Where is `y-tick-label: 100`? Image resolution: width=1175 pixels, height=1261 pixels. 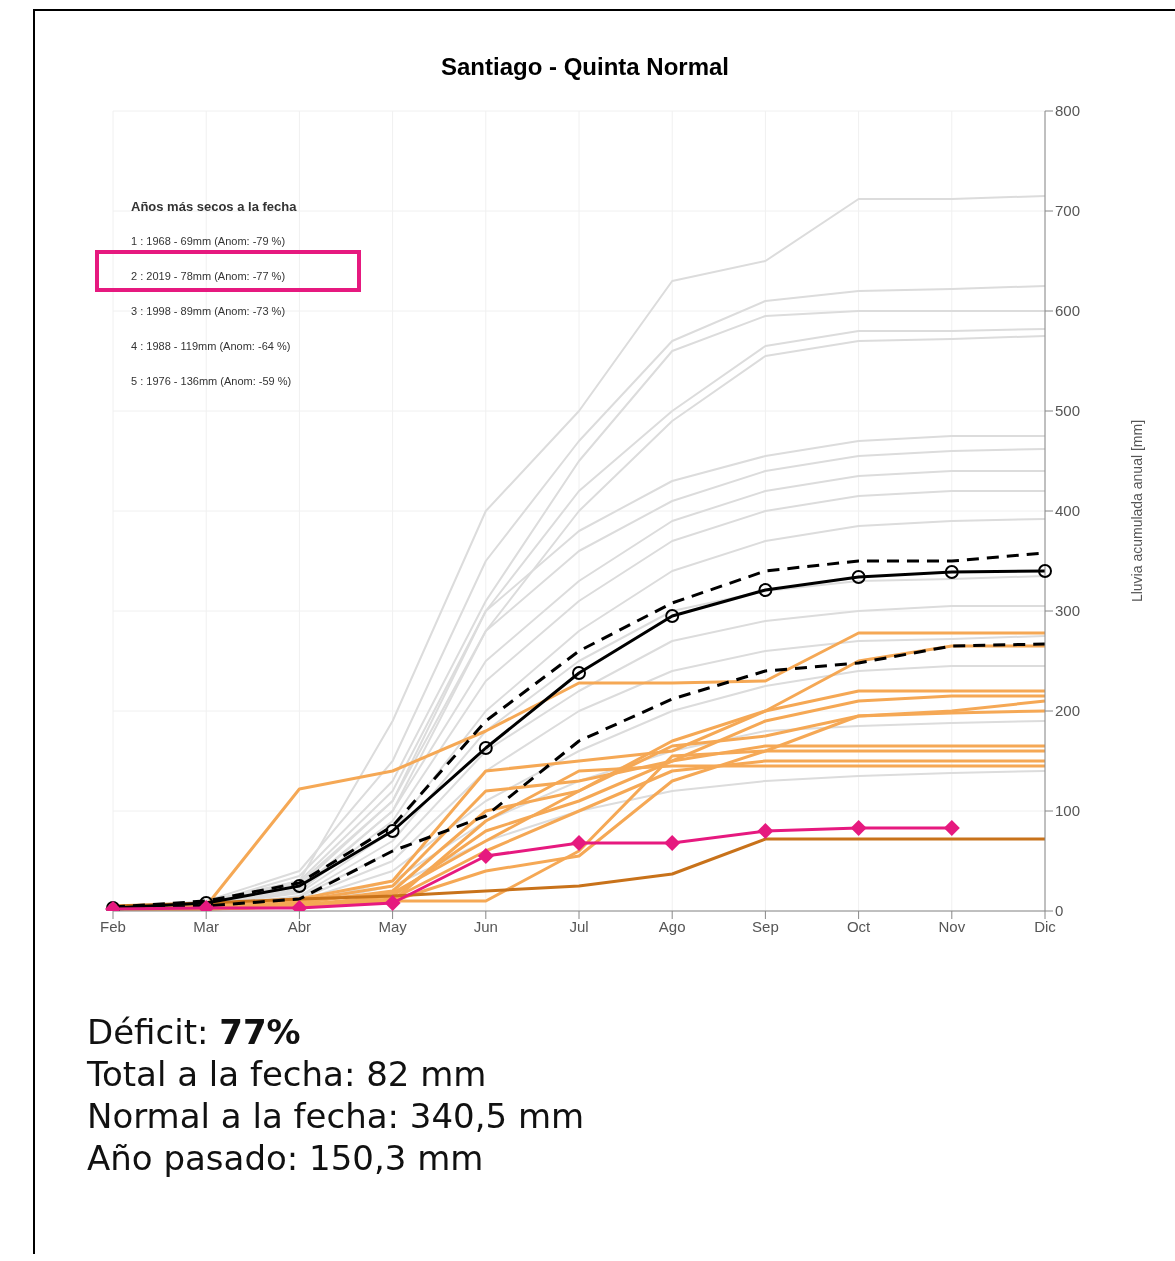
y-tick-label: 100 is located at coordinates (1068, 811).